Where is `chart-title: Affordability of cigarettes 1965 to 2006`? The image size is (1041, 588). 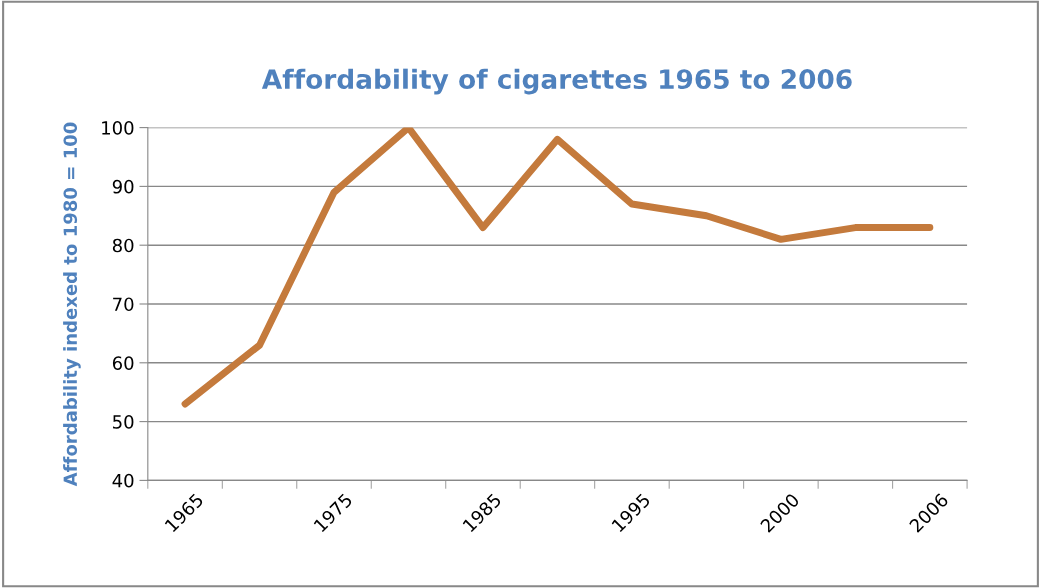
chart-title: Affordability of cigarettes 1965 to 2006 is located at coordinates (556, 81).